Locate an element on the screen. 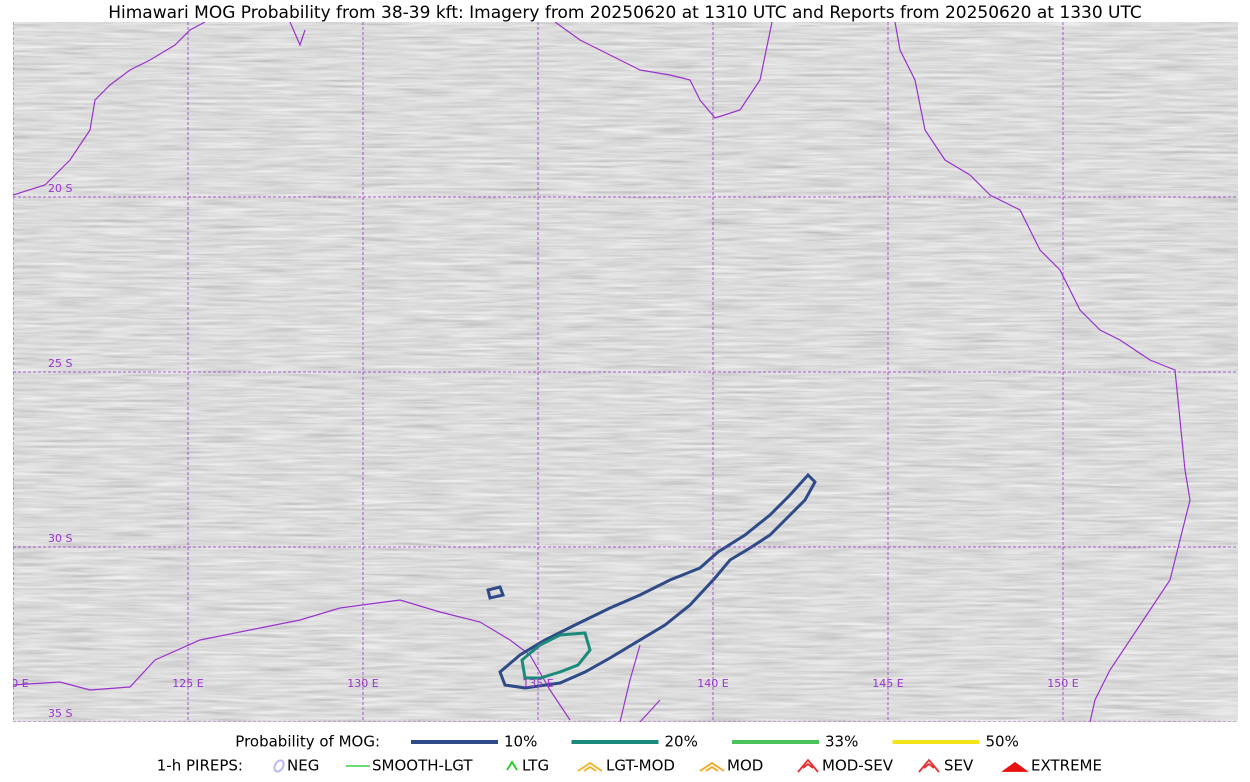  legend-label: SMOOTH-LGT is located at coordinates (422, 766).